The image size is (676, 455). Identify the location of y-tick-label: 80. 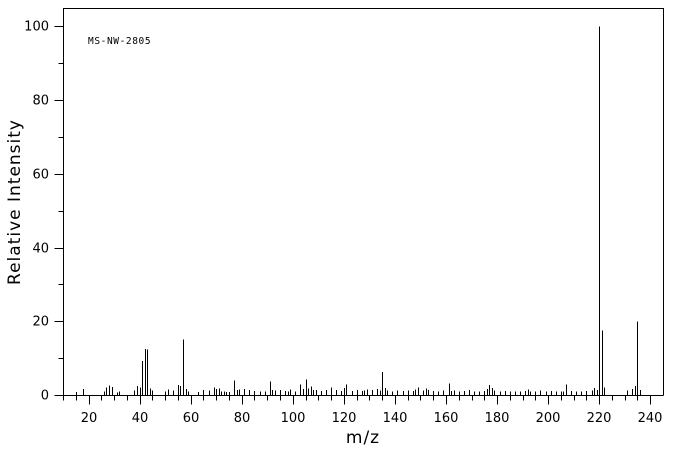
(40, 101).